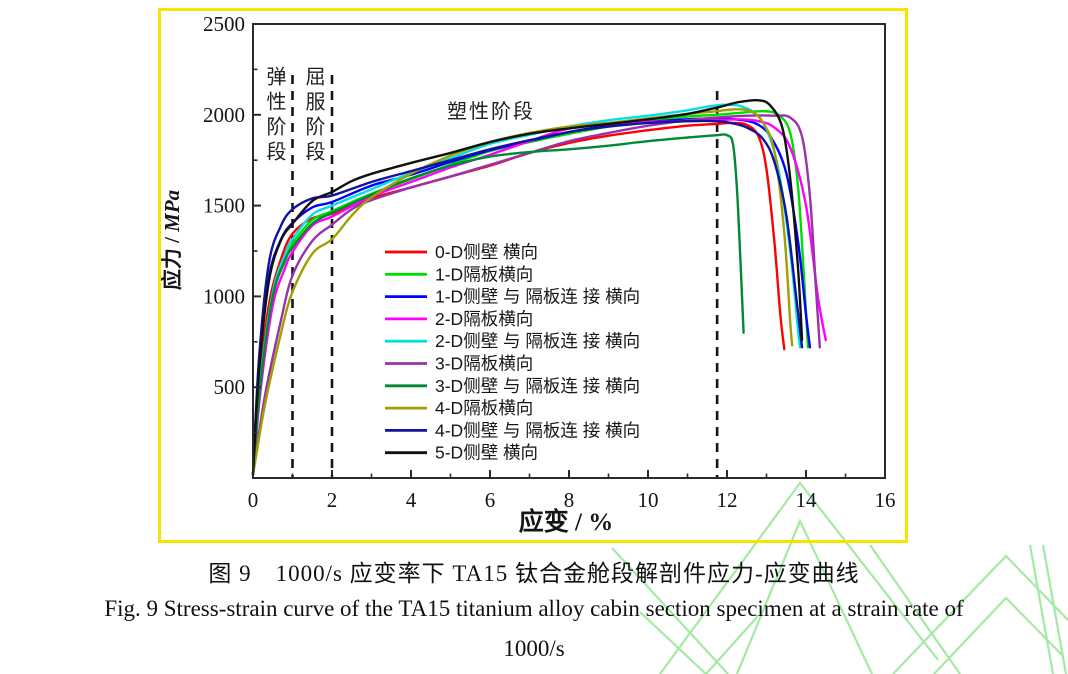 The width and height of the screenshot is (1068, 674). What do you see at coordinates (537, 430) in the screenshot?
I see `legend-label: 4-D侧壁 与 隔板连 接 横向` at bounding box center [537, 430].